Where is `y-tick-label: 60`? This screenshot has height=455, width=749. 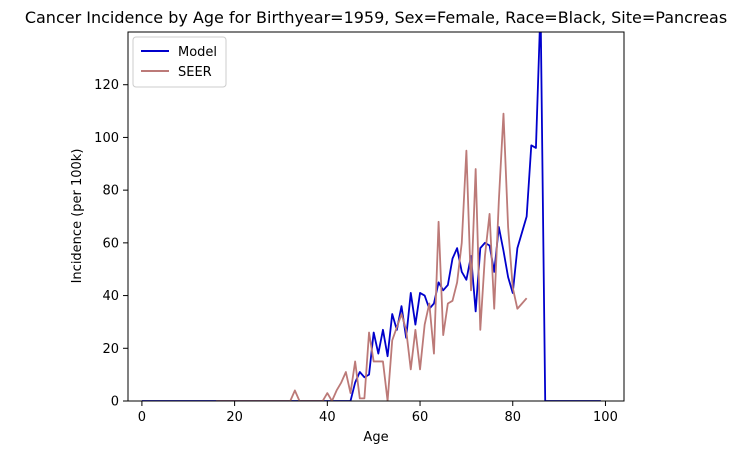
y-tick-label: 60 is located at coordinates (110, 243).